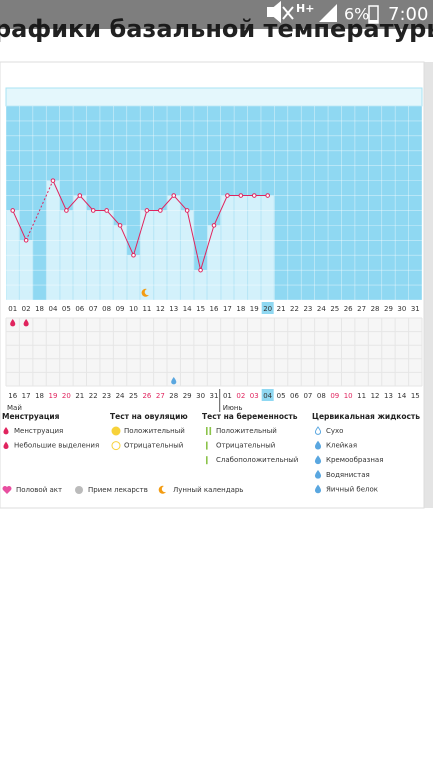 The image size is (433, 770). I want to click on date-label: 08, so click(321, 396).